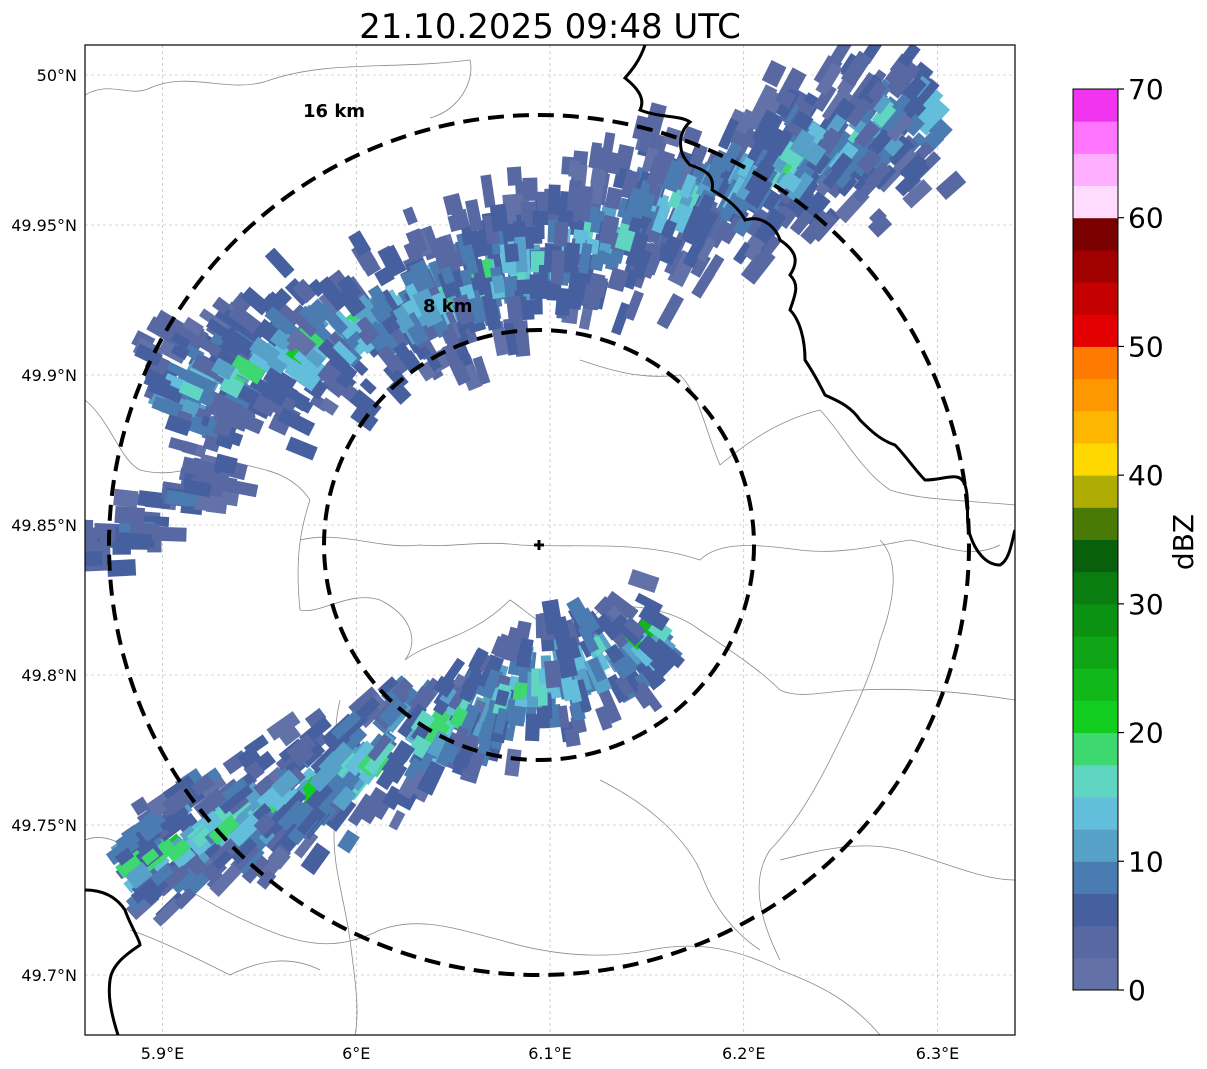  I want to click on range-ring-8km, so click(539, 545).